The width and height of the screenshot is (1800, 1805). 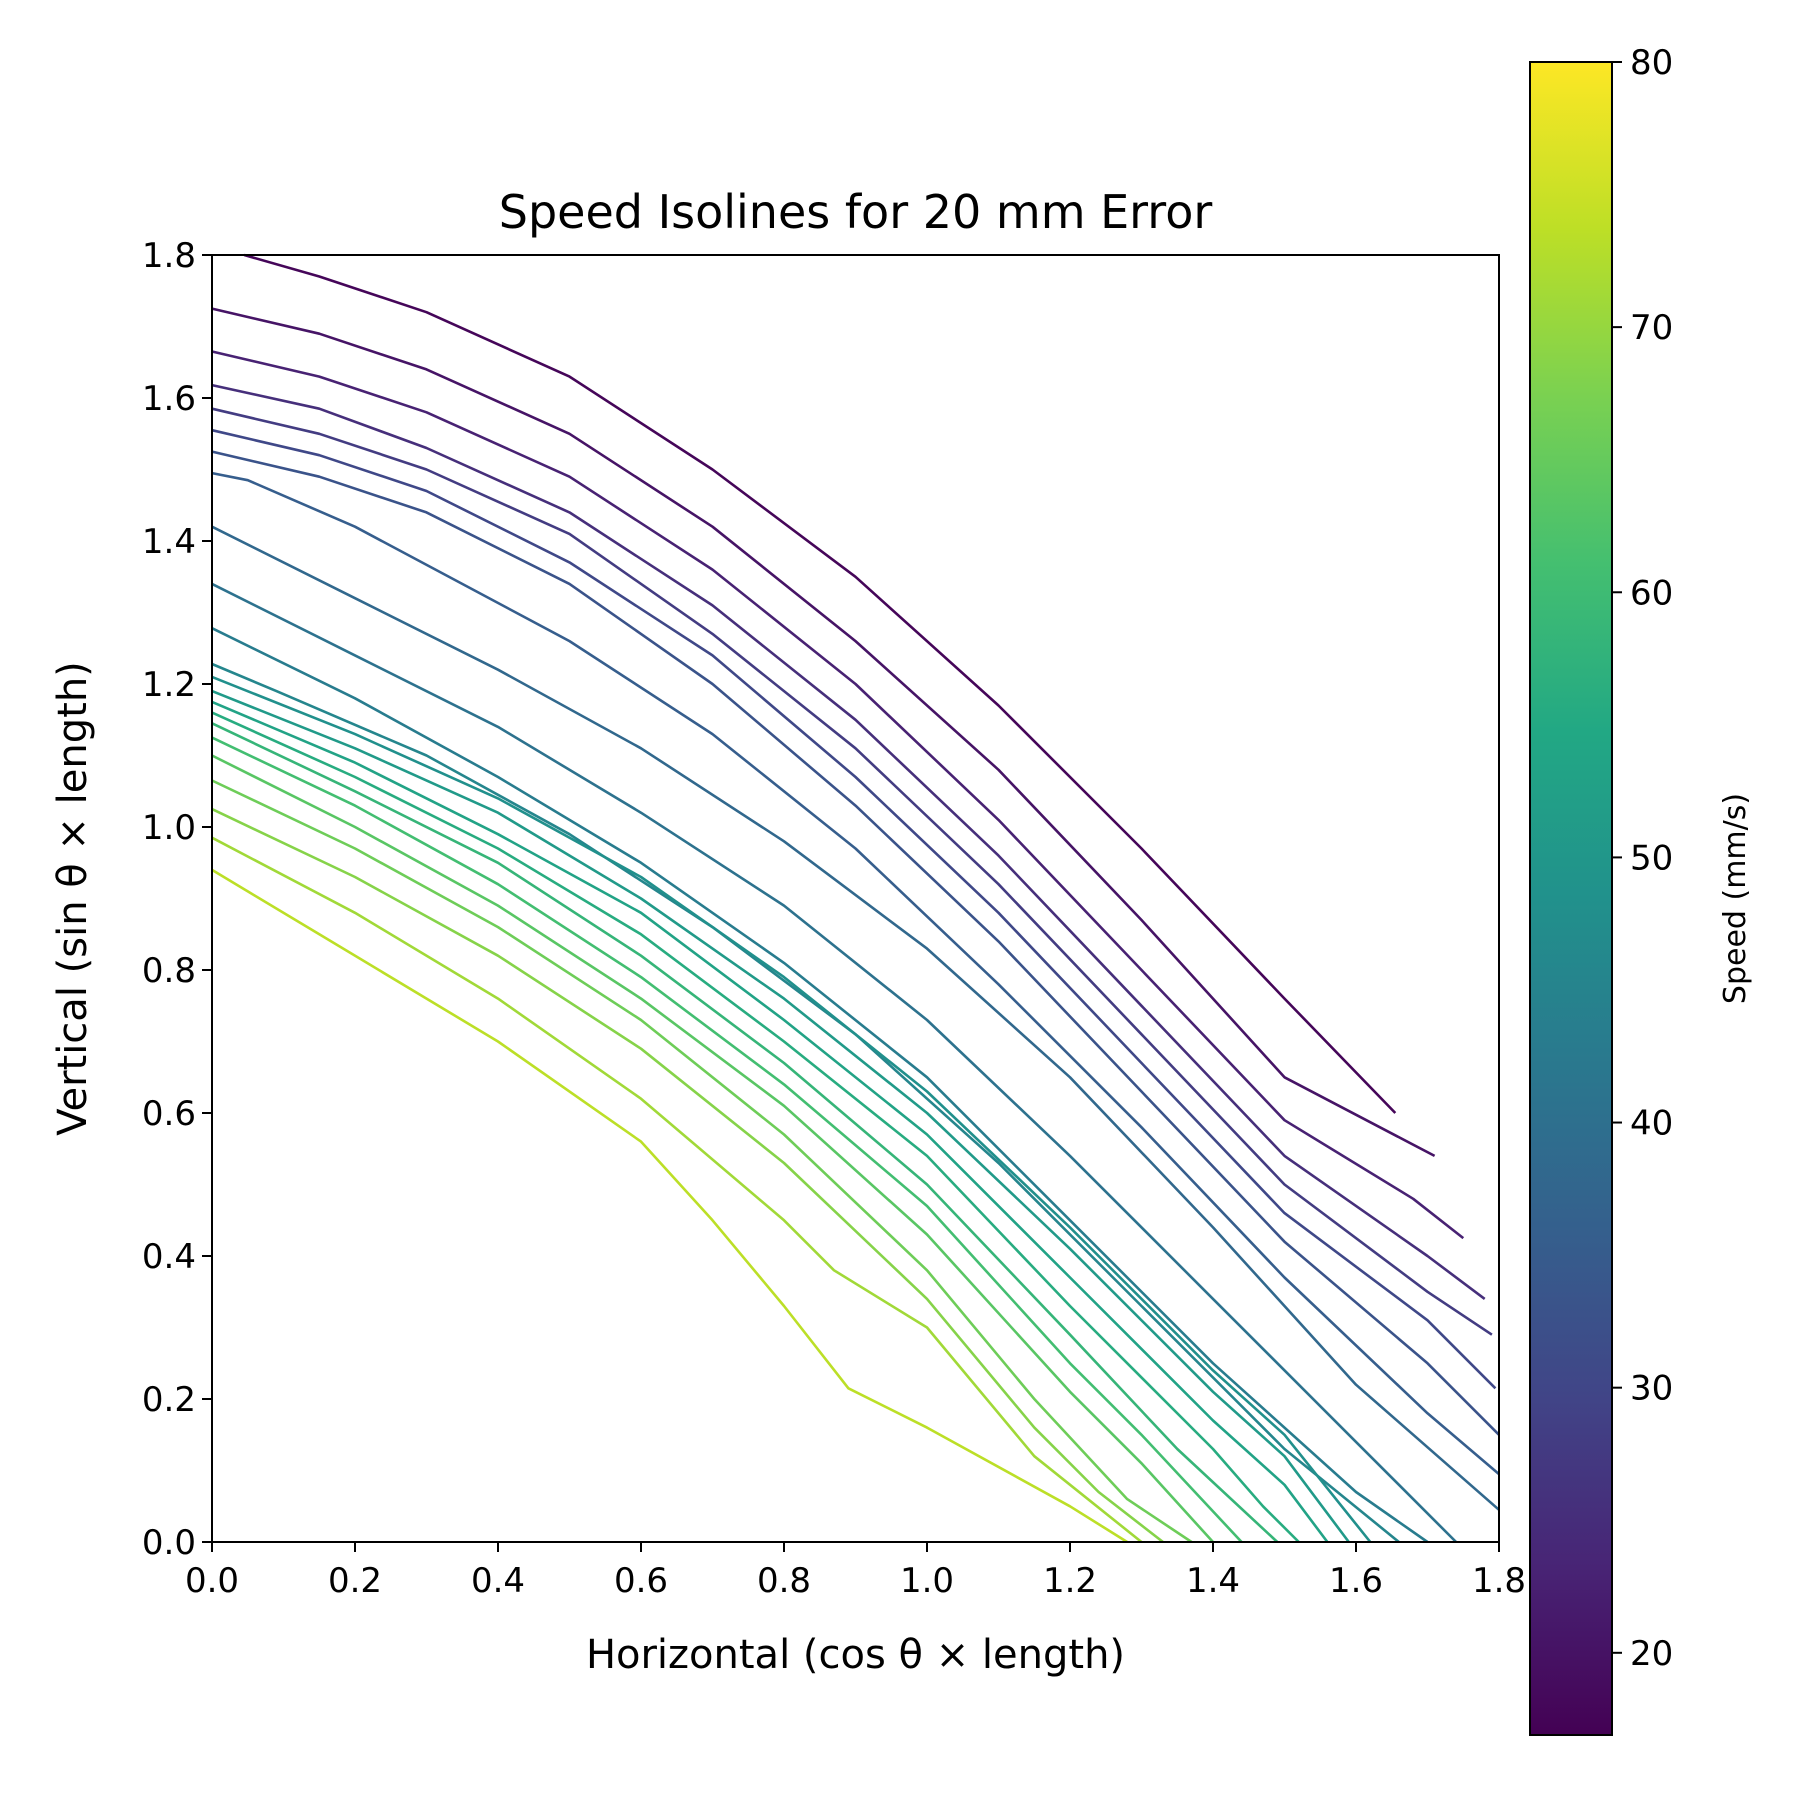 What do you see at coordinates (355, 1581) in the screenshot?
I see `x-tick-label: 0.2` at bounding box center [355, 1581].